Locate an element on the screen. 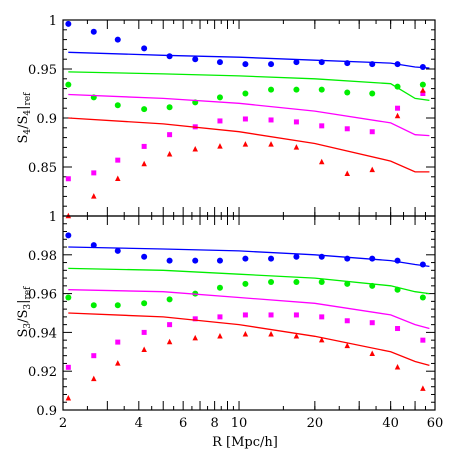  x-axis-label: R [Mpc/h] is located at coordinates (245, 442).